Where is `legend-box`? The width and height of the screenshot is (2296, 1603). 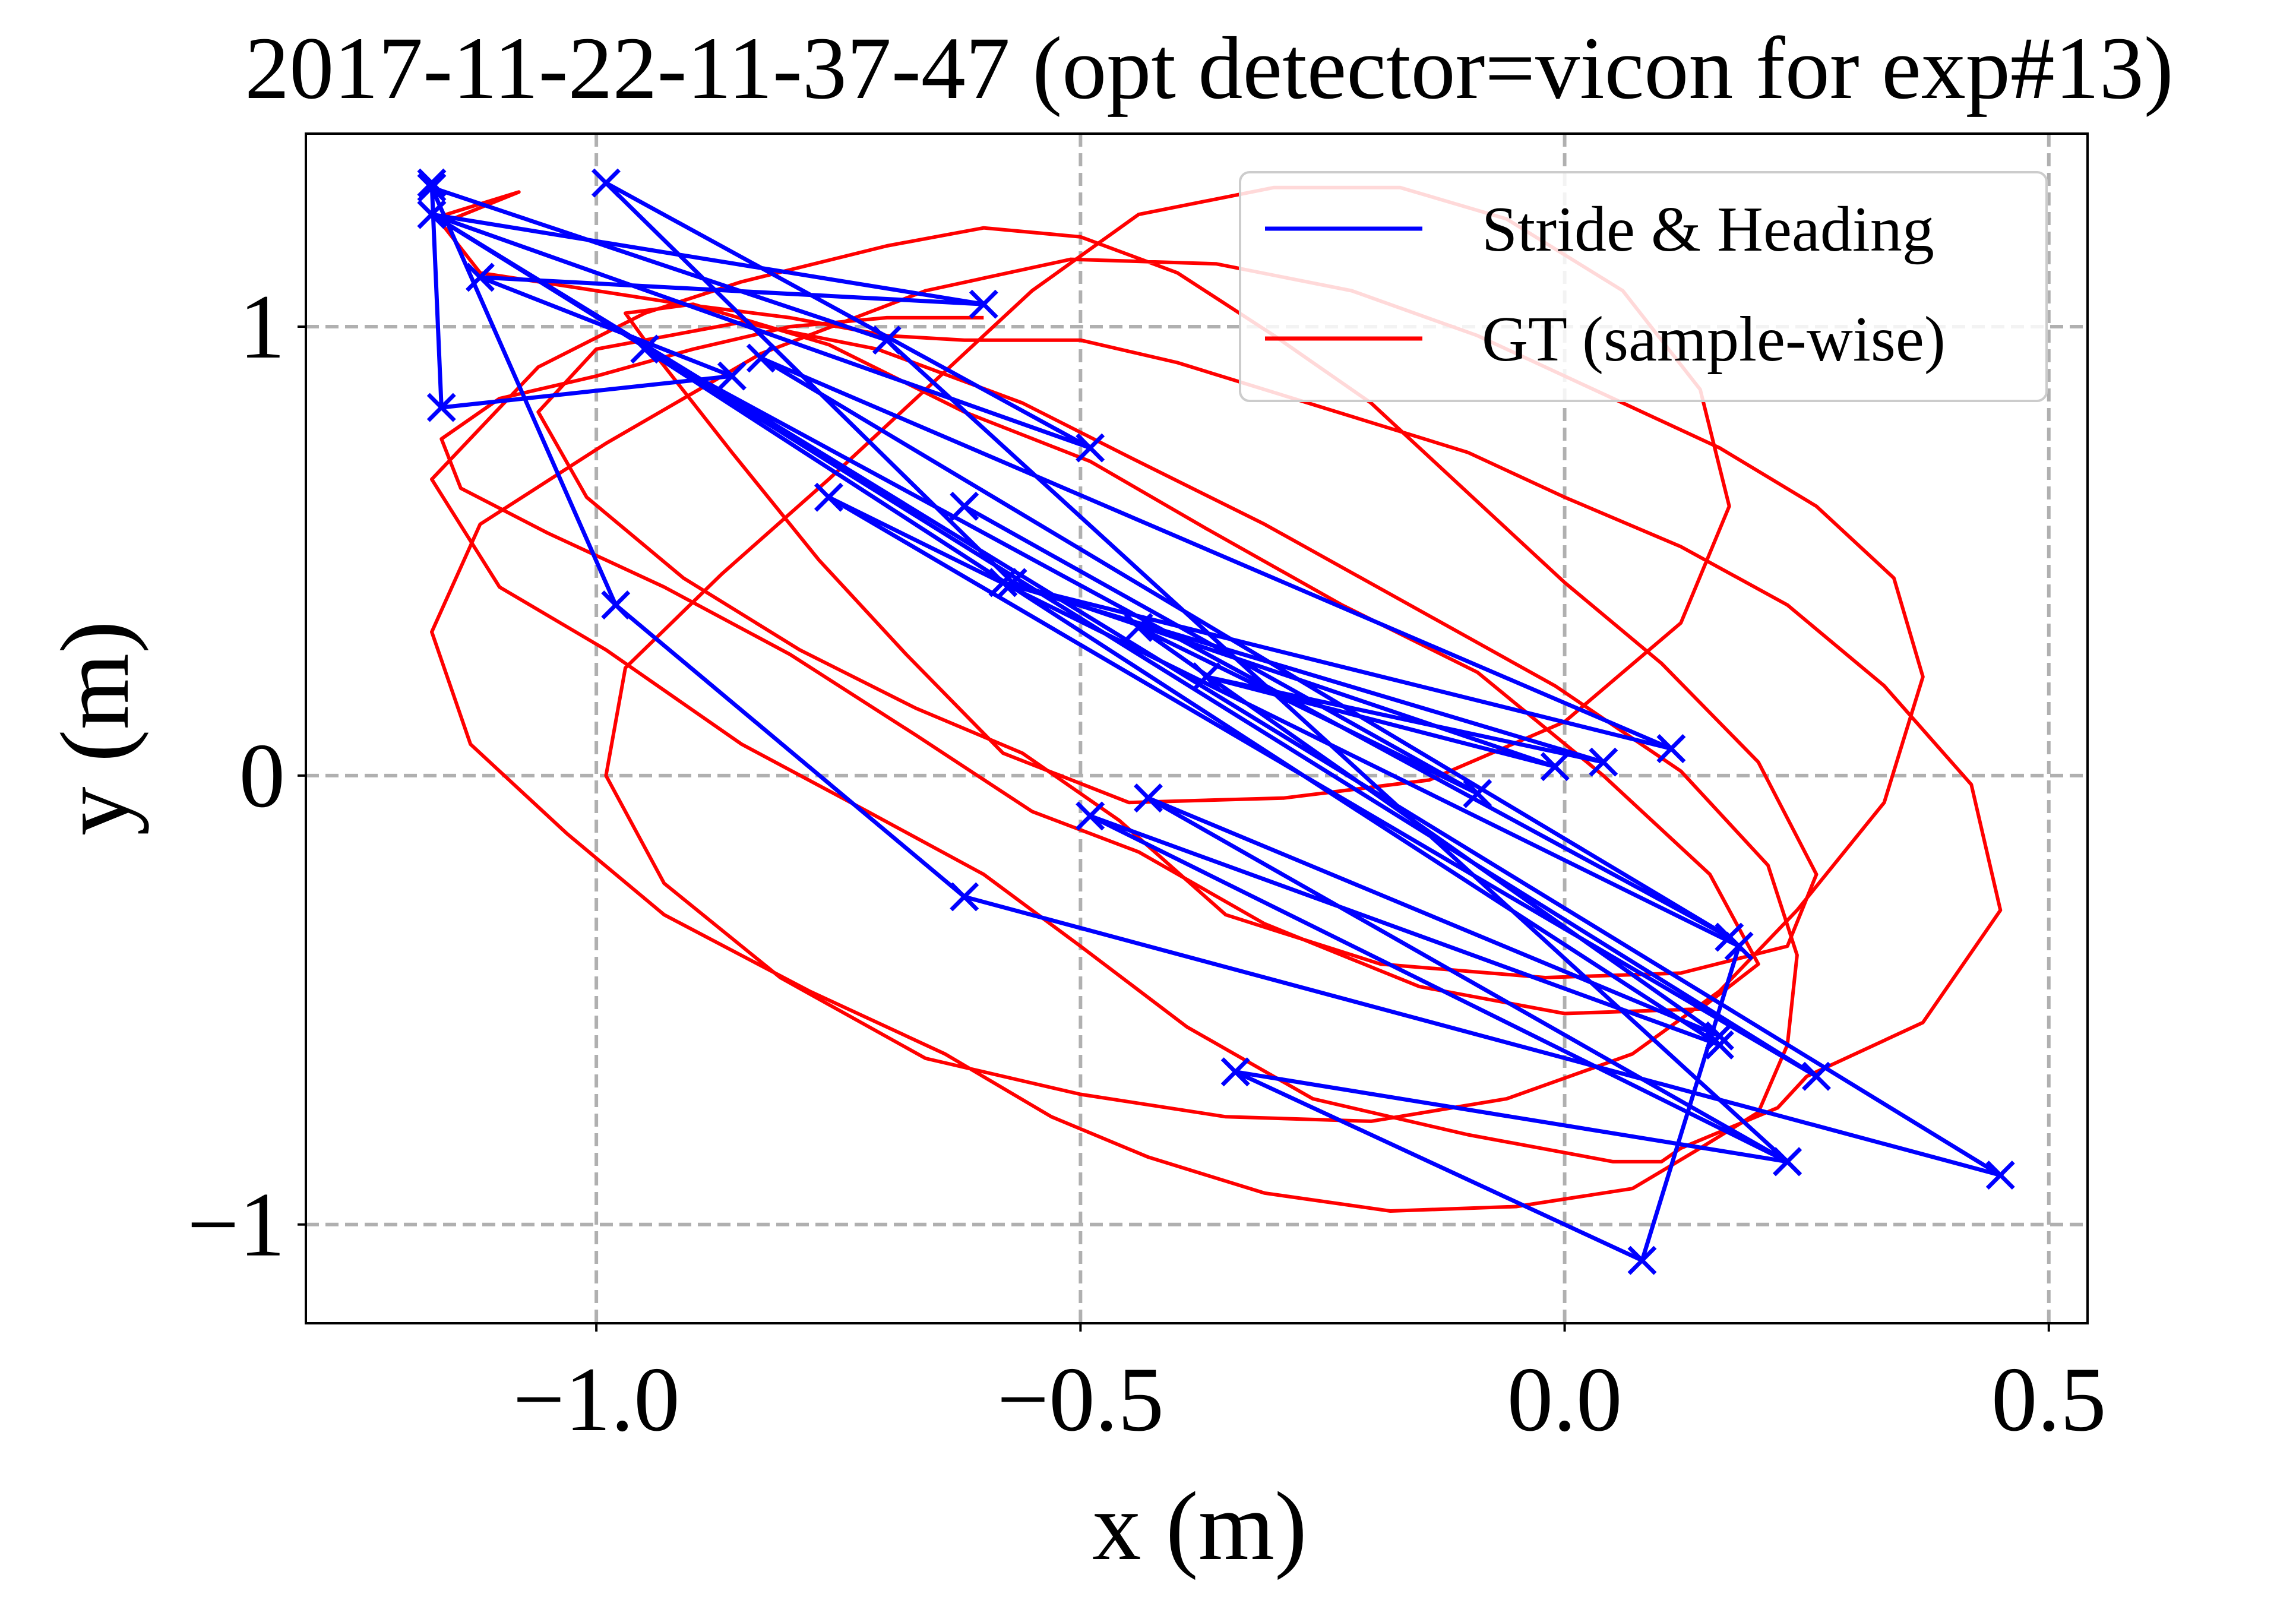 legend-box is located at coordinates (1643, 286).